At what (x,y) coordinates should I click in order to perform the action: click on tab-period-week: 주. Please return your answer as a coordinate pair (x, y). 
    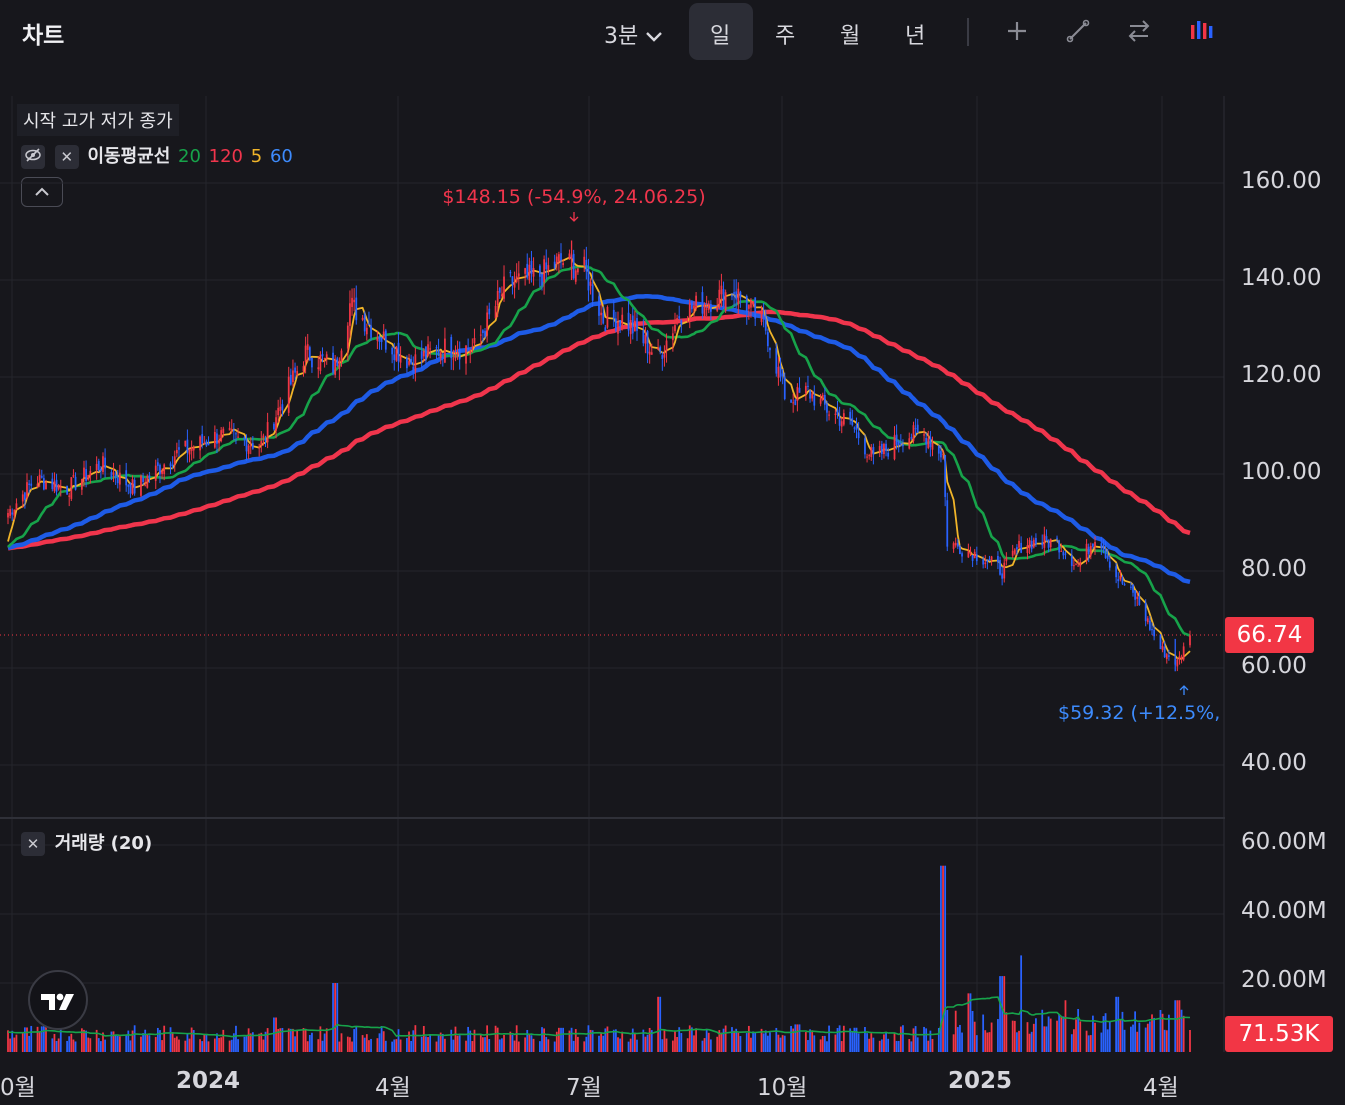
    Looking at the image, I should click on (785, 36).